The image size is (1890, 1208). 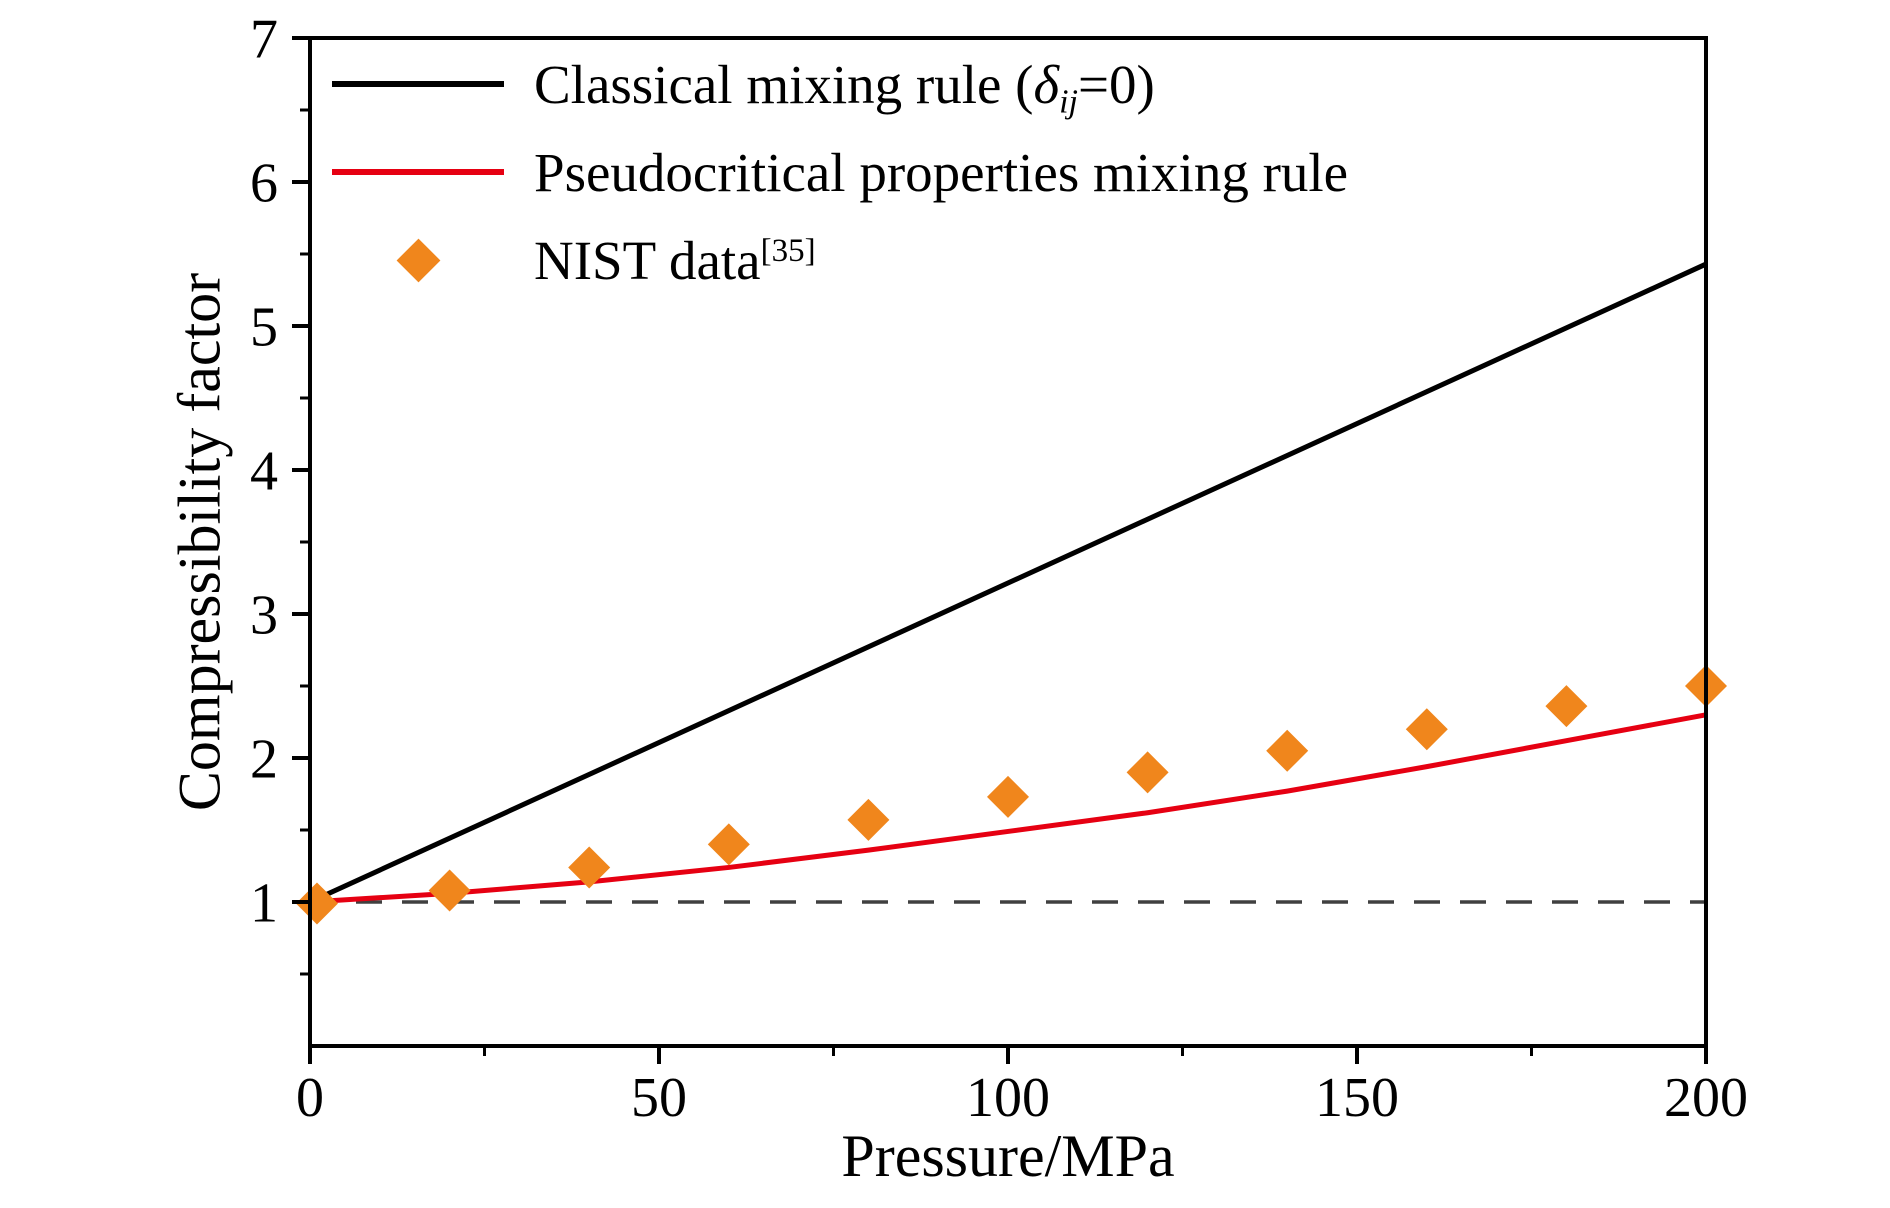 I want to click on legend-label-pseudocritical: Pseudocritical properties mixing rule, so click(x=941, y=172).